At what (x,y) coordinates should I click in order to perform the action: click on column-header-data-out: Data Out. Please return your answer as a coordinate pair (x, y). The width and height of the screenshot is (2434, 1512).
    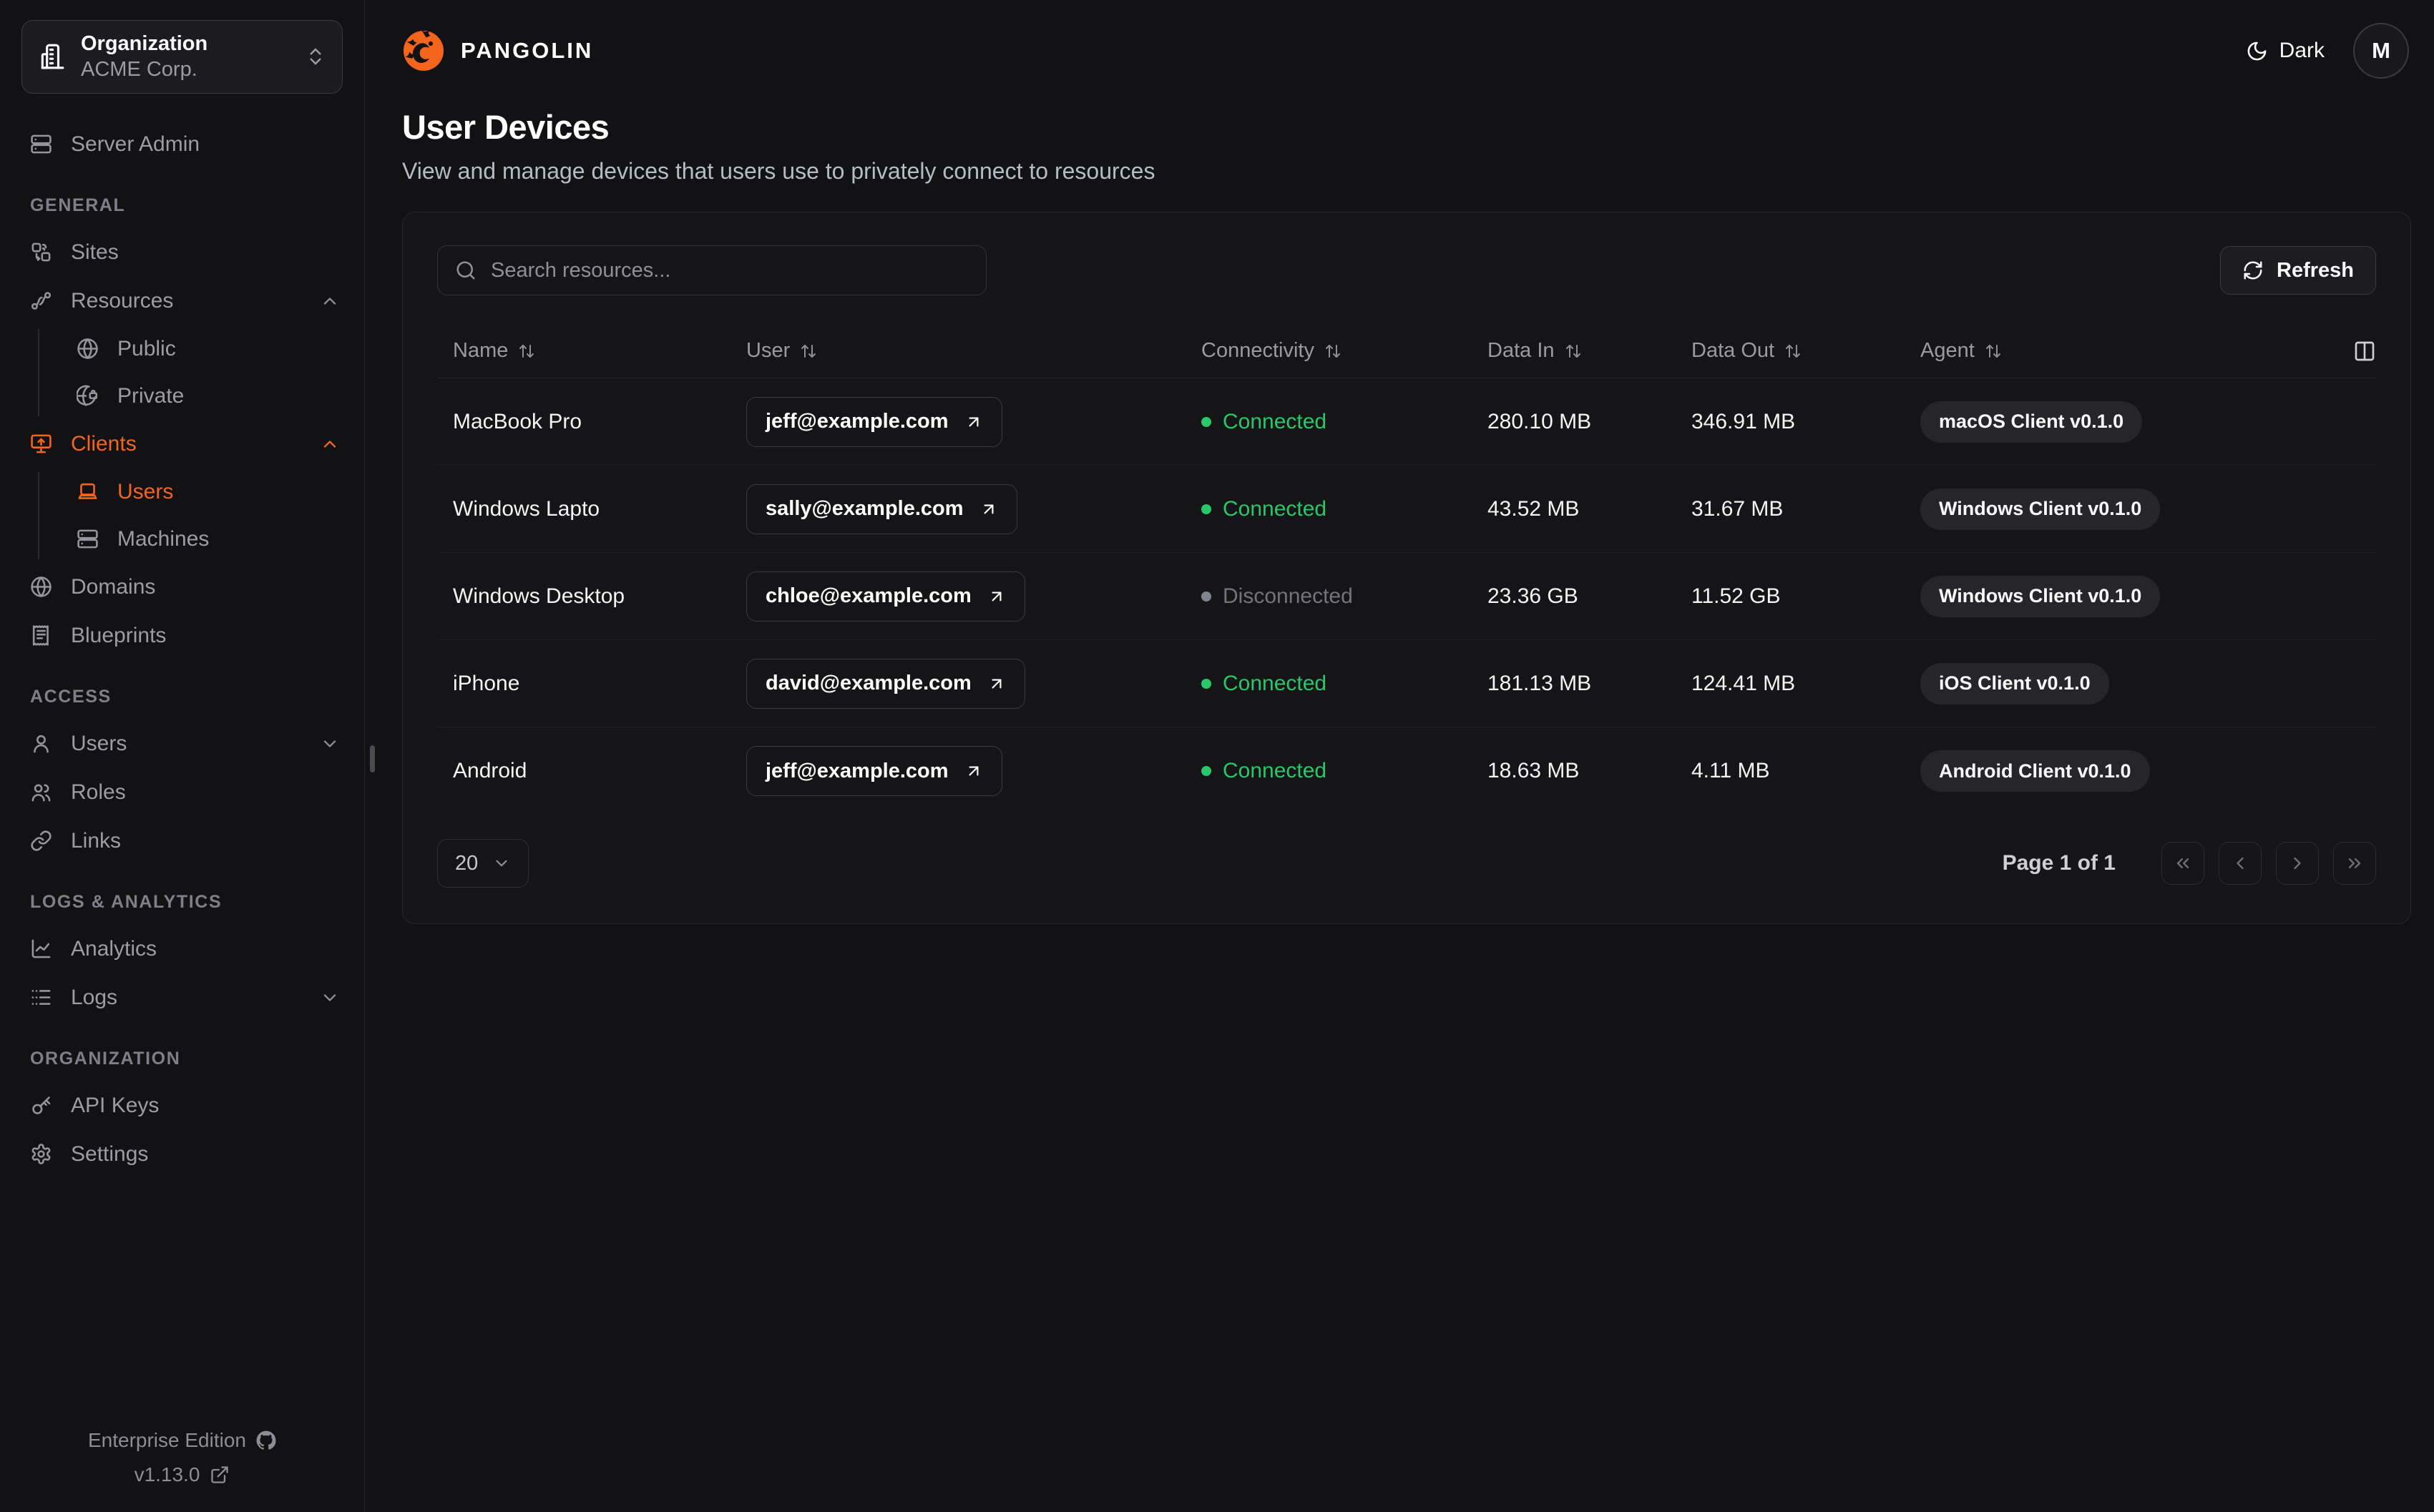
    Looking at the image, I should click on (1805, 351).